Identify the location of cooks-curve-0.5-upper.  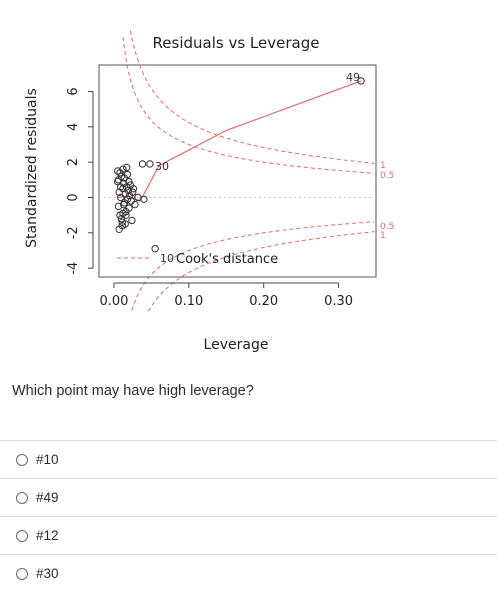
(248, 105).